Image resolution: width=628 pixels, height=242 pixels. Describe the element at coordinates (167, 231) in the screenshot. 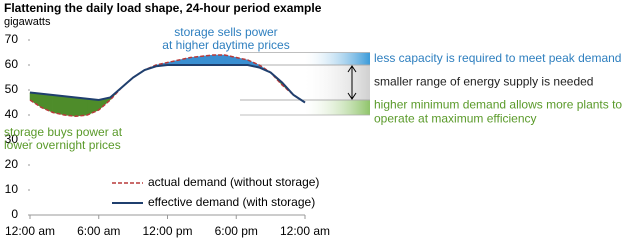

I see `x-tick-label: 12:00 pm` at that location.